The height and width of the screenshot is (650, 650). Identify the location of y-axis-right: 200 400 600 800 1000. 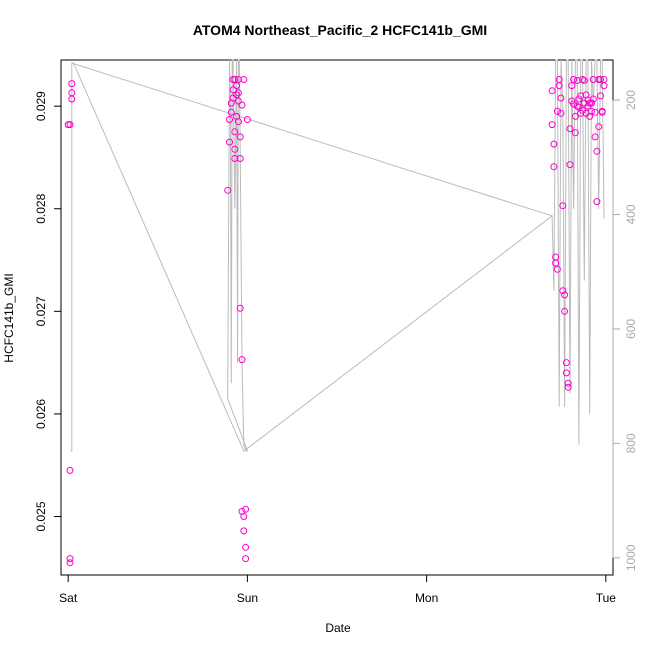
(625, 330).